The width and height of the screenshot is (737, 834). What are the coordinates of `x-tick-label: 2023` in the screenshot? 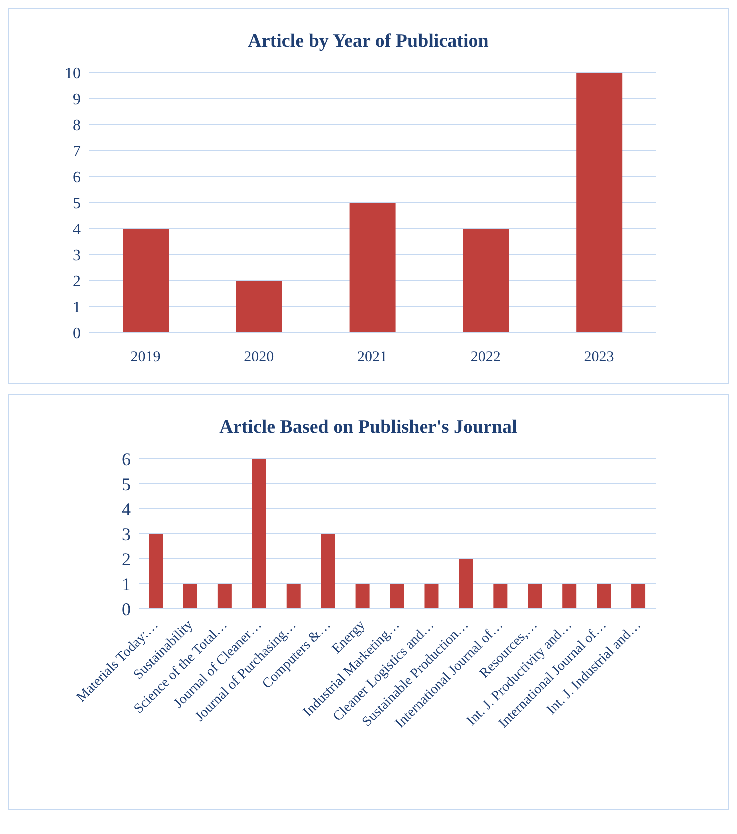 It's located at (599, 358).